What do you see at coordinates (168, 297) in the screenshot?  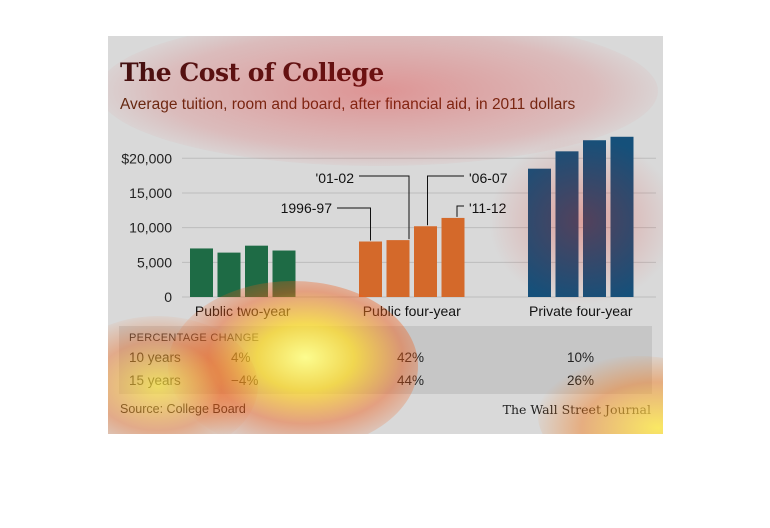 I see `y-tick-label: 0` at bounding box center [168, 297].